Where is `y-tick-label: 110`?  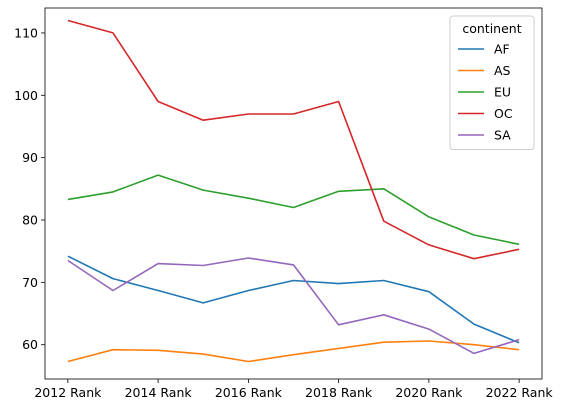 y-tick-label: 110 is located at coordinates (26, 32).